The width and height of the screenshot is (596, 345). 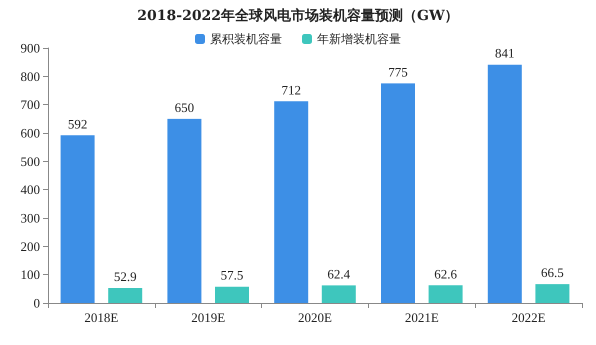 What do you see at coordinates (339, 274) in the screenshot?
I see `data-label: 62.4` at bounding box center [339, 274].